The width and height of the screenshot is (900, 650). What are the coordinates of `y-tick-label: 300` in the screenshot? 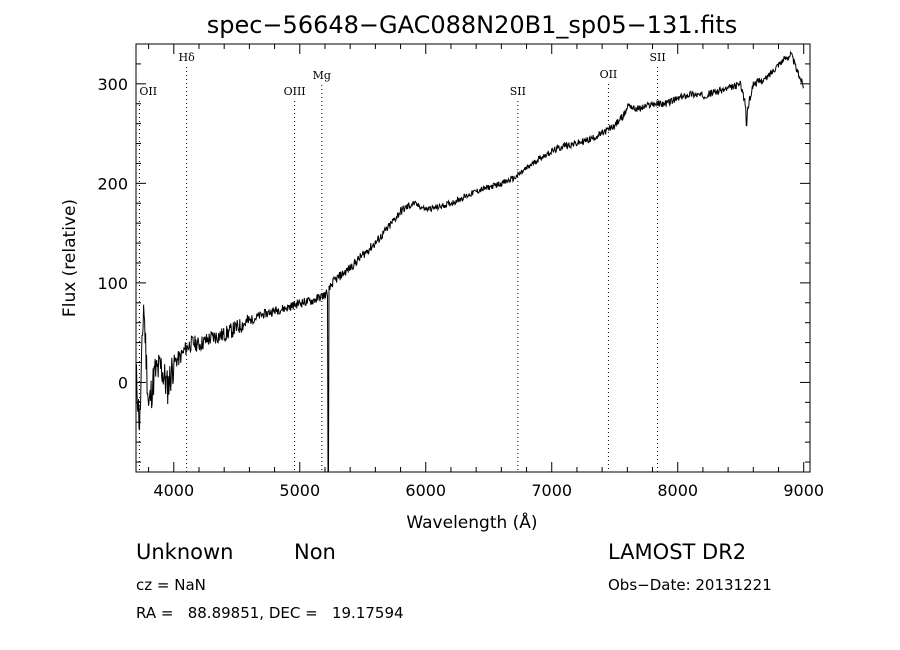 It's located at (112, 84).